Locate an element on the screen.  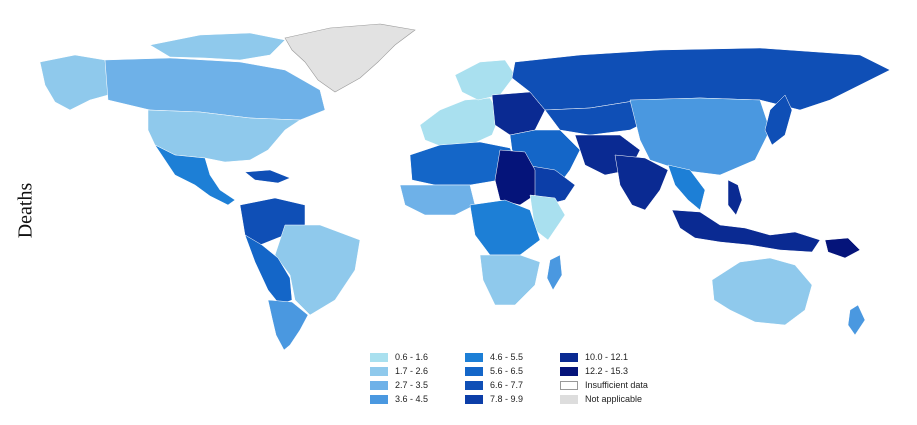
legend-item: Insufficient data is located at coordinates (604, 385).